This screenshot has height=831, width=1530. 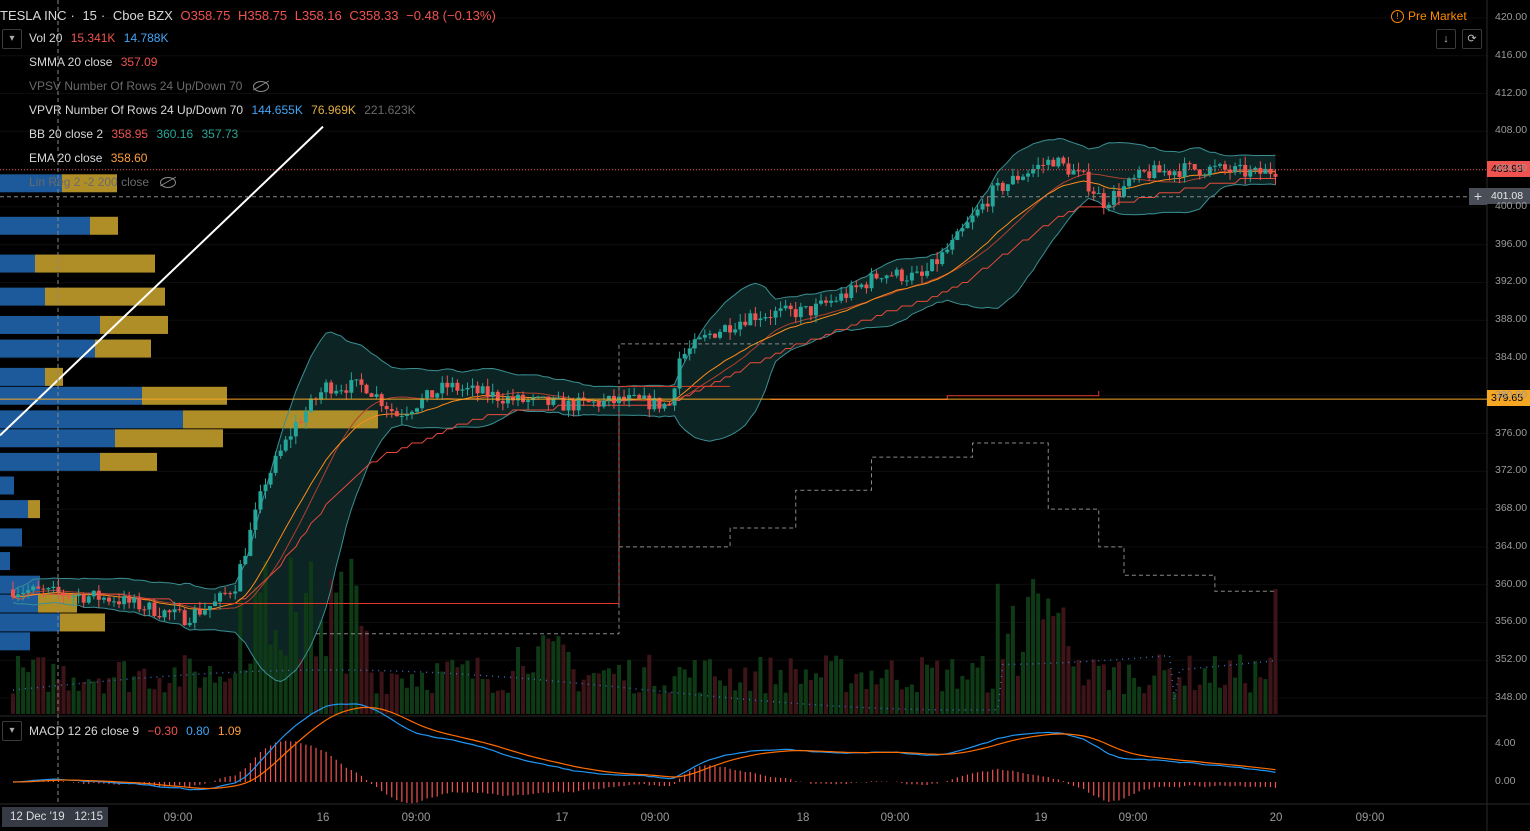 What do you see at coordinates (101, 38) in the screenshot?
I see `legend-vol: Vol 20 15.341K 14.788K` at bounding box center [101, 38].